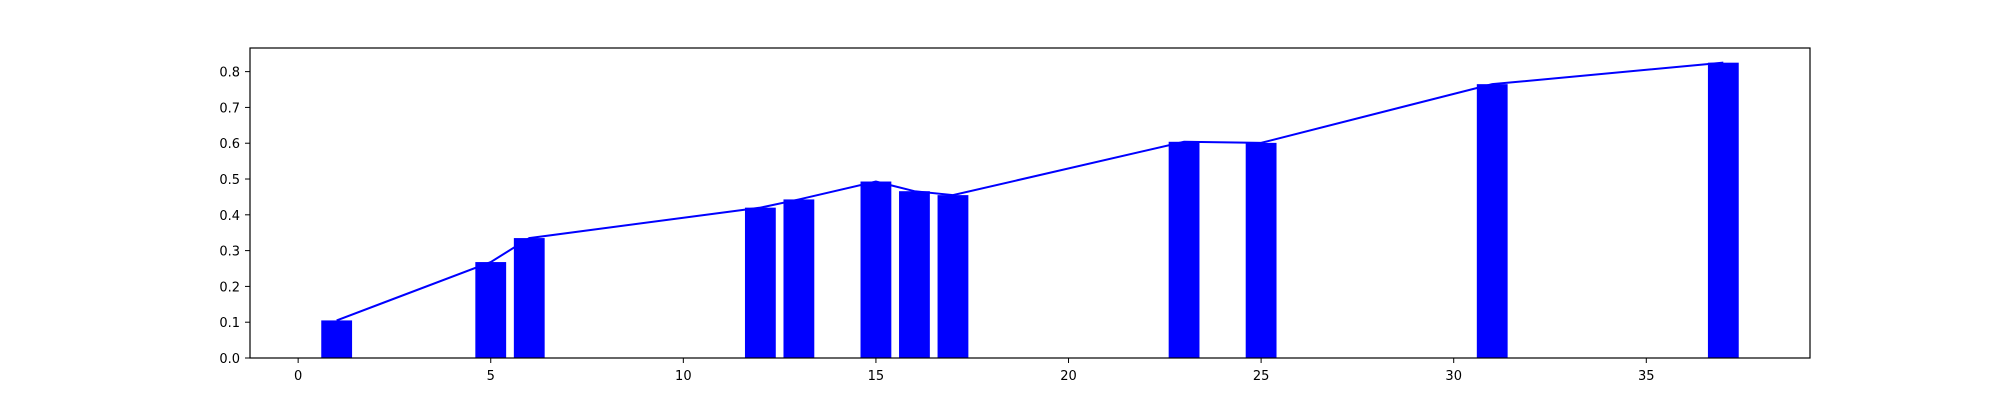 This screenshot has width=2000, height=400. Describe the element at coordinates (876, 376) in the screenshot. I see `x-tick-label: 15` at that location.